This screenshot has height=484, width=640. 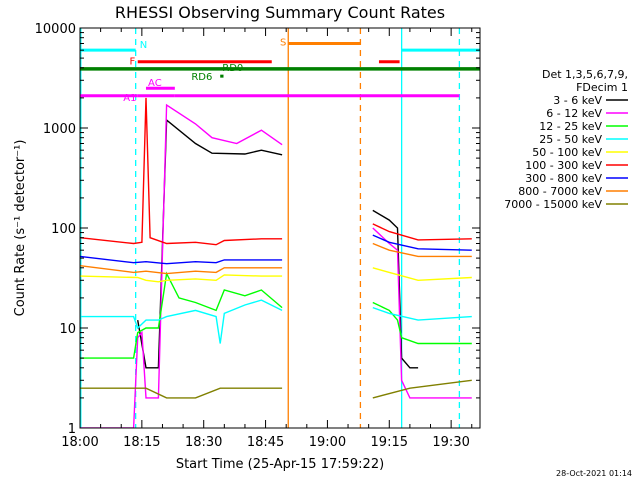 What do you see at coordinates (553, 204) in the screenshot?
I see `legend-label-9: 7000 - 15000 keV` at bounding box center [553, 204].